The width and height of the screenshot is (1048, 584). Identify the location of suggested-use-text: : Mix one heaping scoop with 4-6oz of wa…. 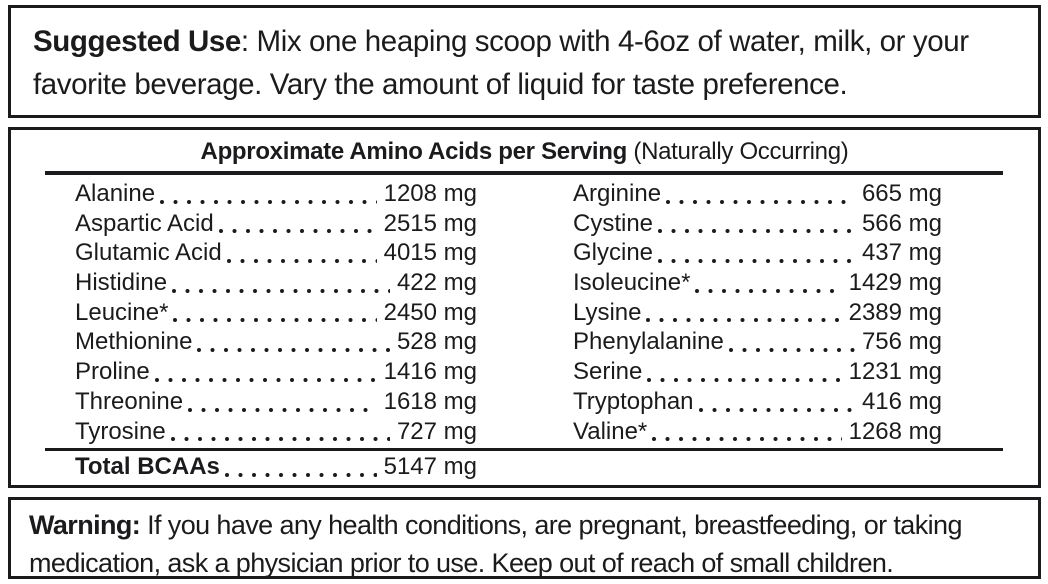
(501, 63).